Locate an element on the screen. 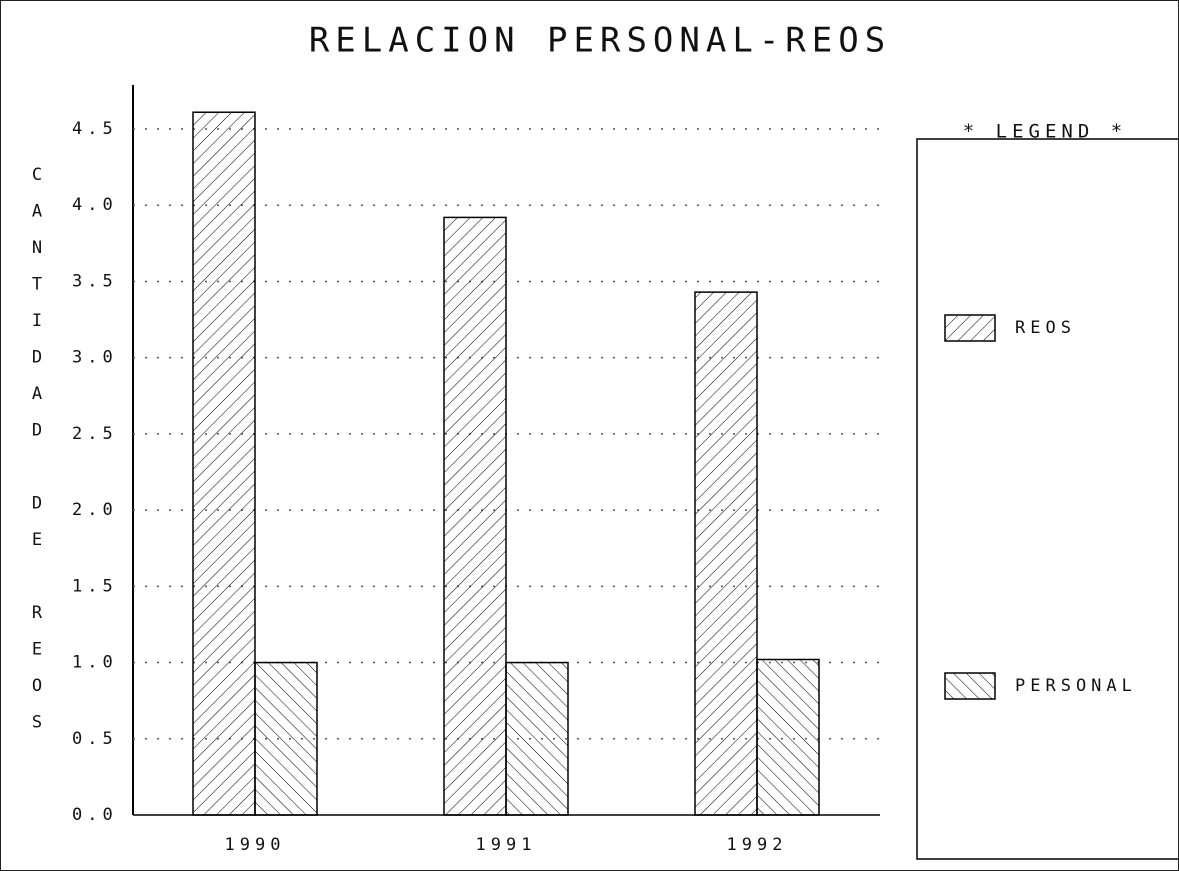  legend-title: * LEGEND * is located at coordinates (1045, 132).